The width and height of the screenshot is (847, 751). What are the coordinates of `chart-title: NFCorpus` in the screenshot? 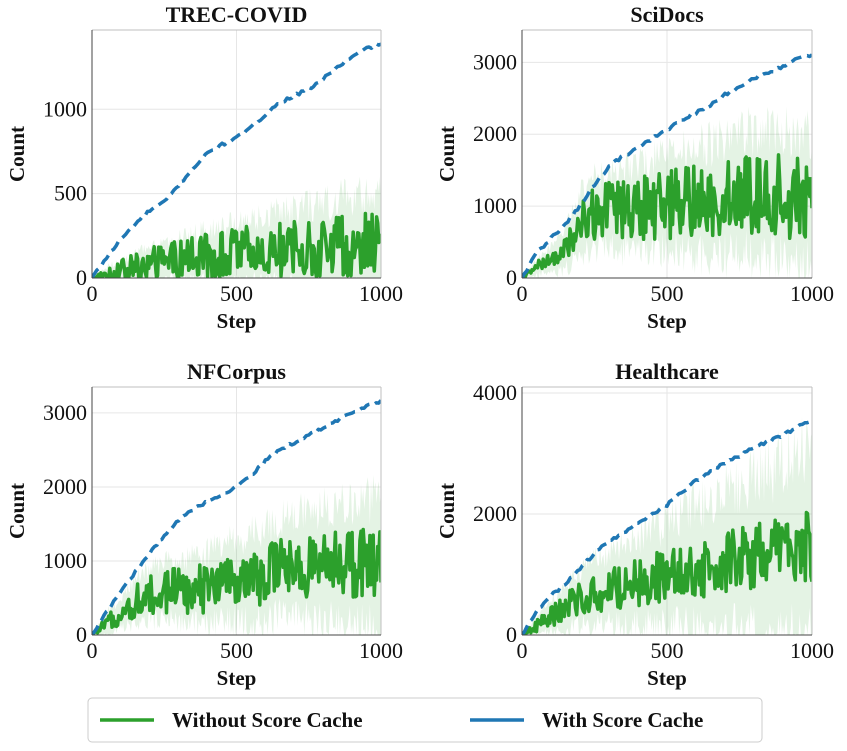 It's located at (236, 371).